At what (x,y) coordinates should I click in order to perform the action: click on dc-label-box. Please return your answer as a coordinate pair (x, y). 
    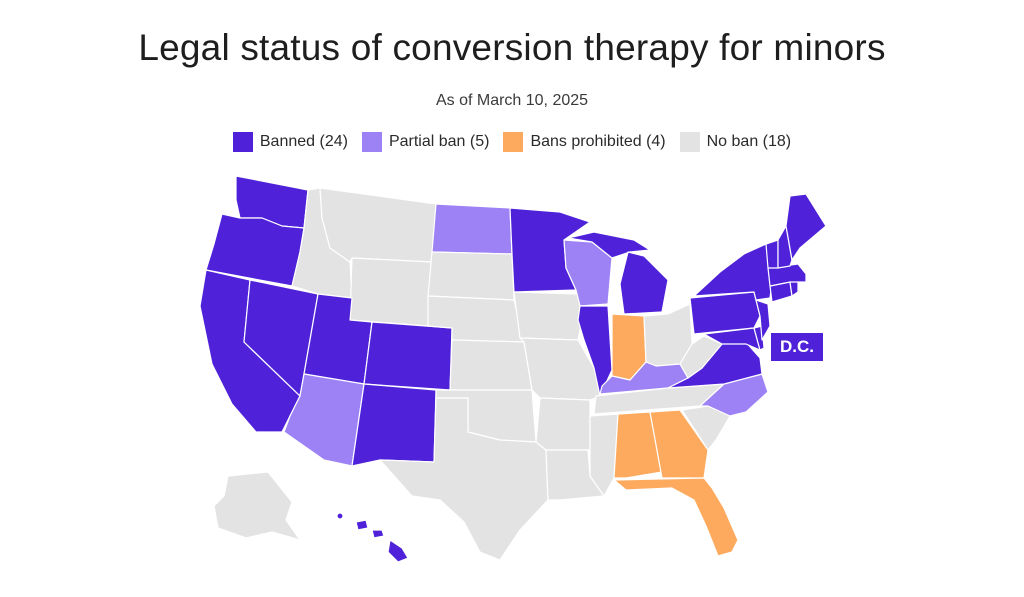
    Looking at the image, I should click on (797, 347).